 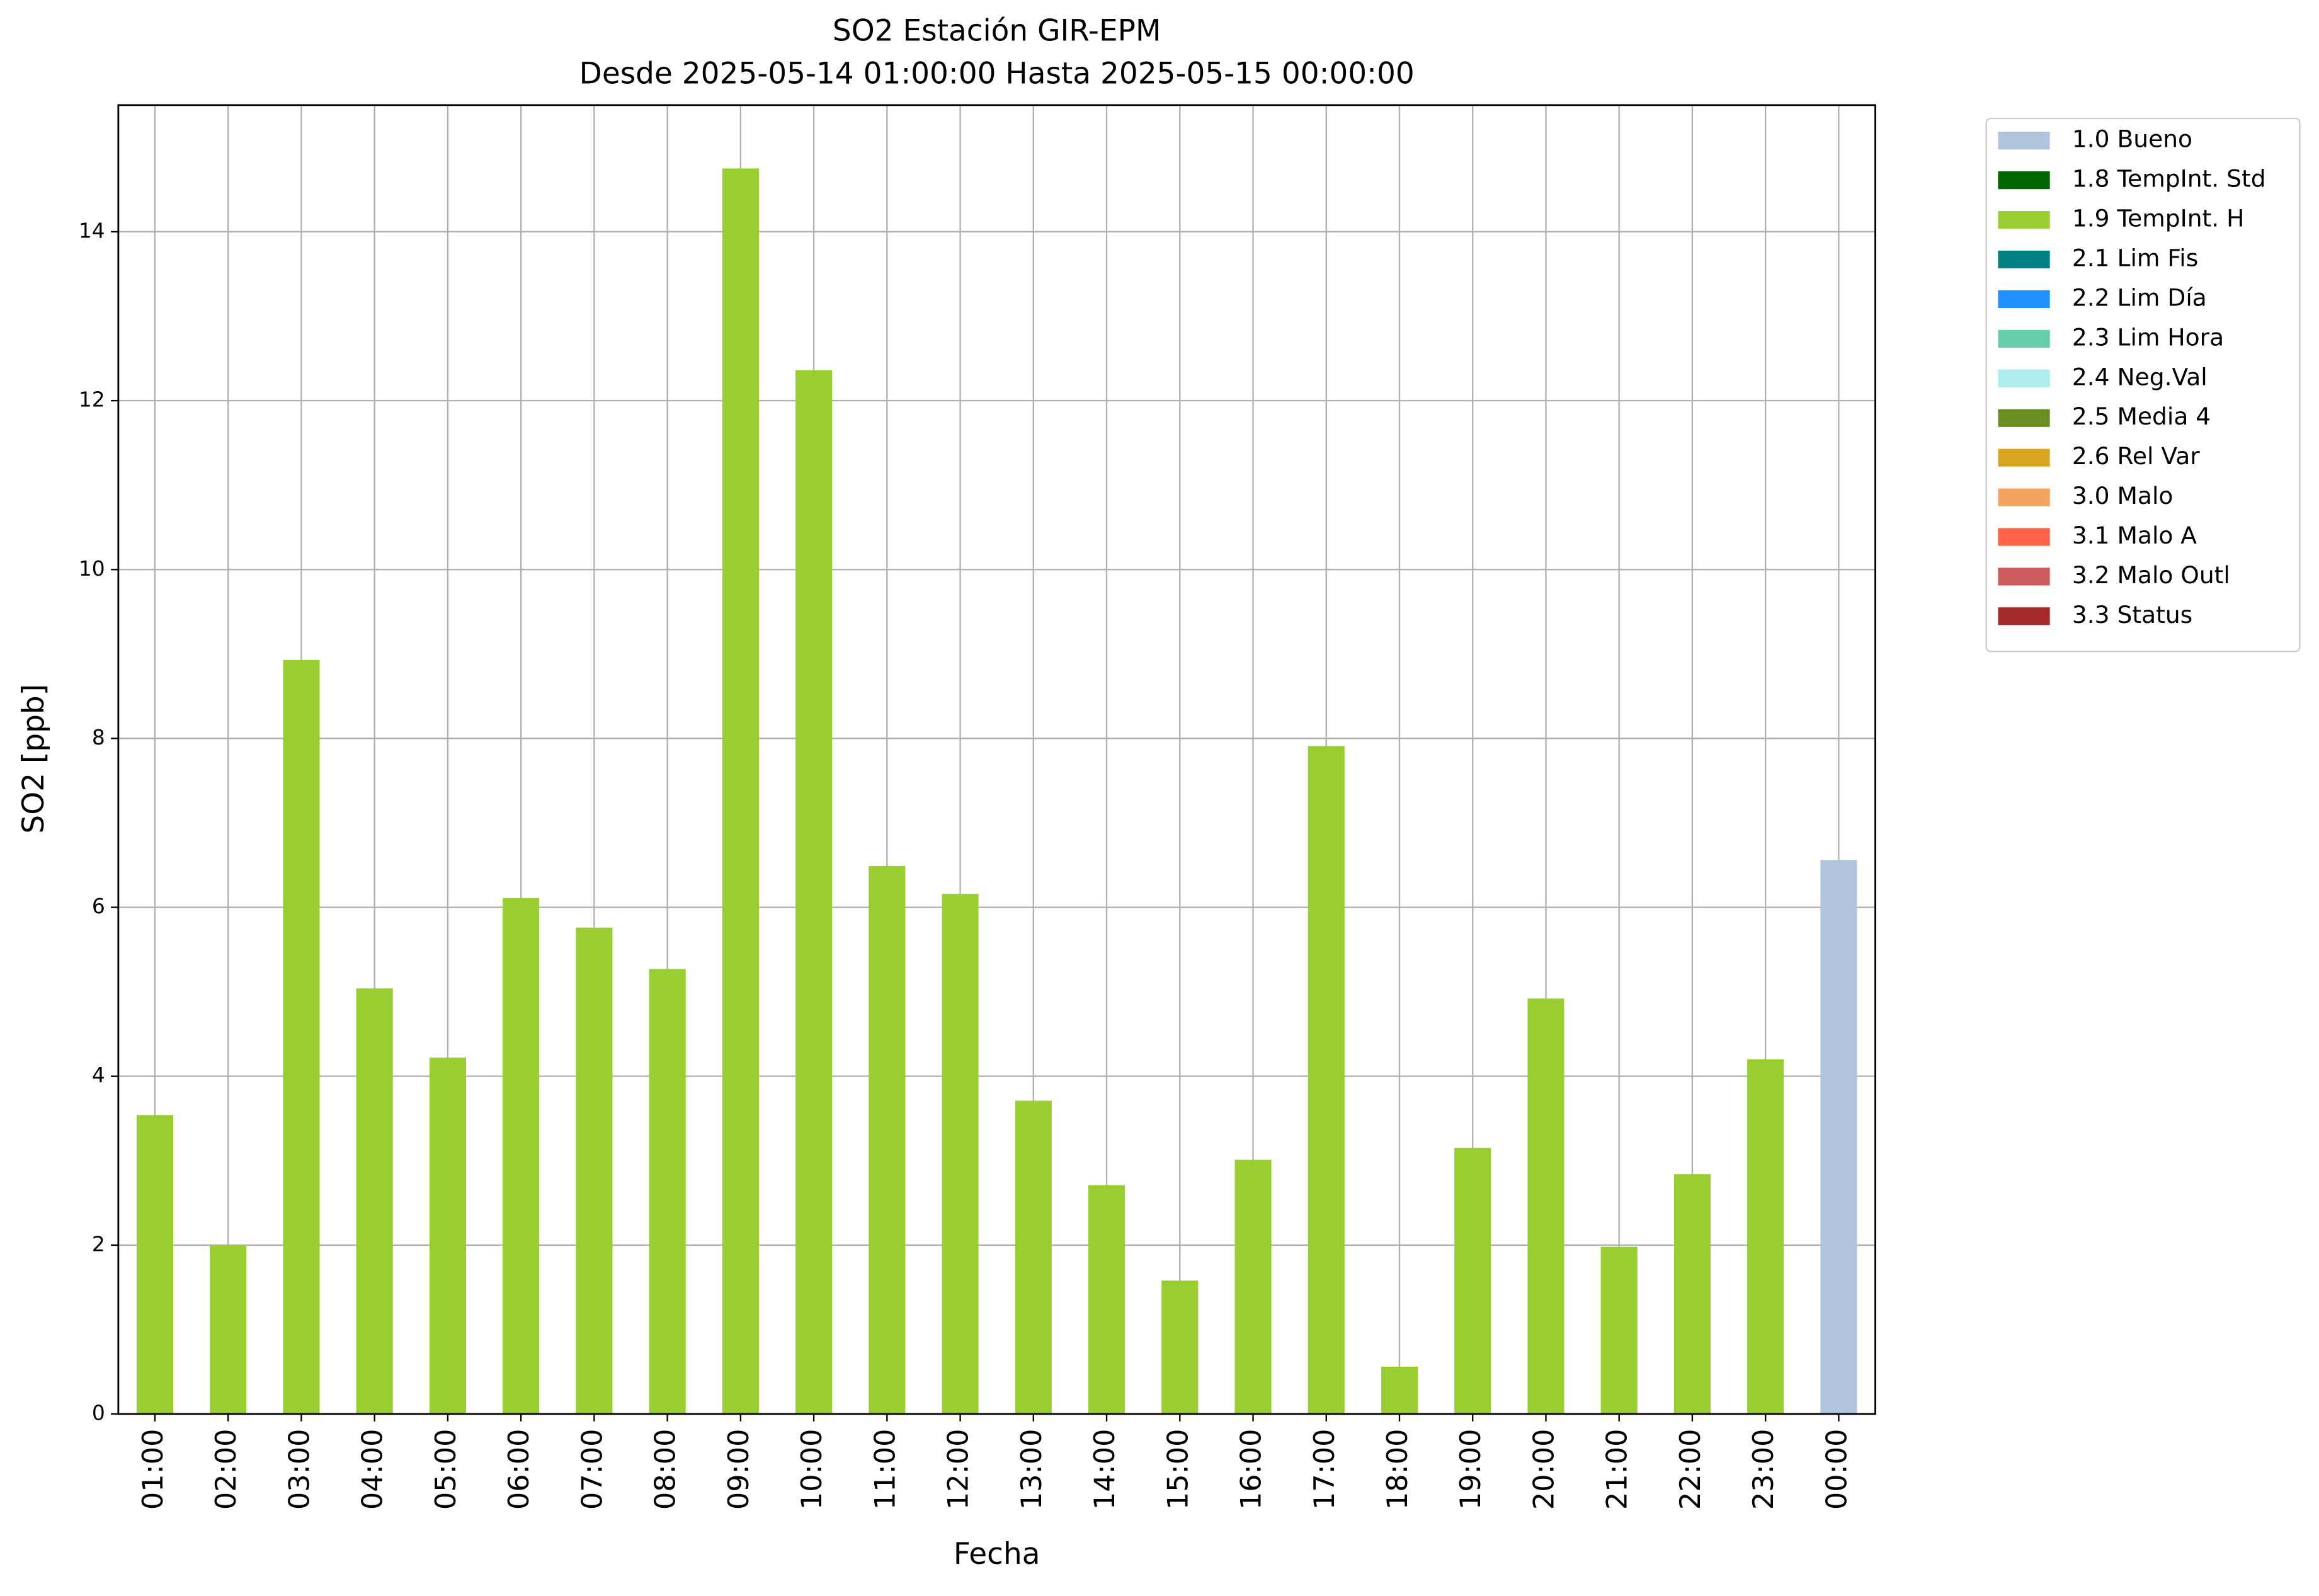 I want to click on x-tick-label: 17:00, so click(x=1324, y=1469).